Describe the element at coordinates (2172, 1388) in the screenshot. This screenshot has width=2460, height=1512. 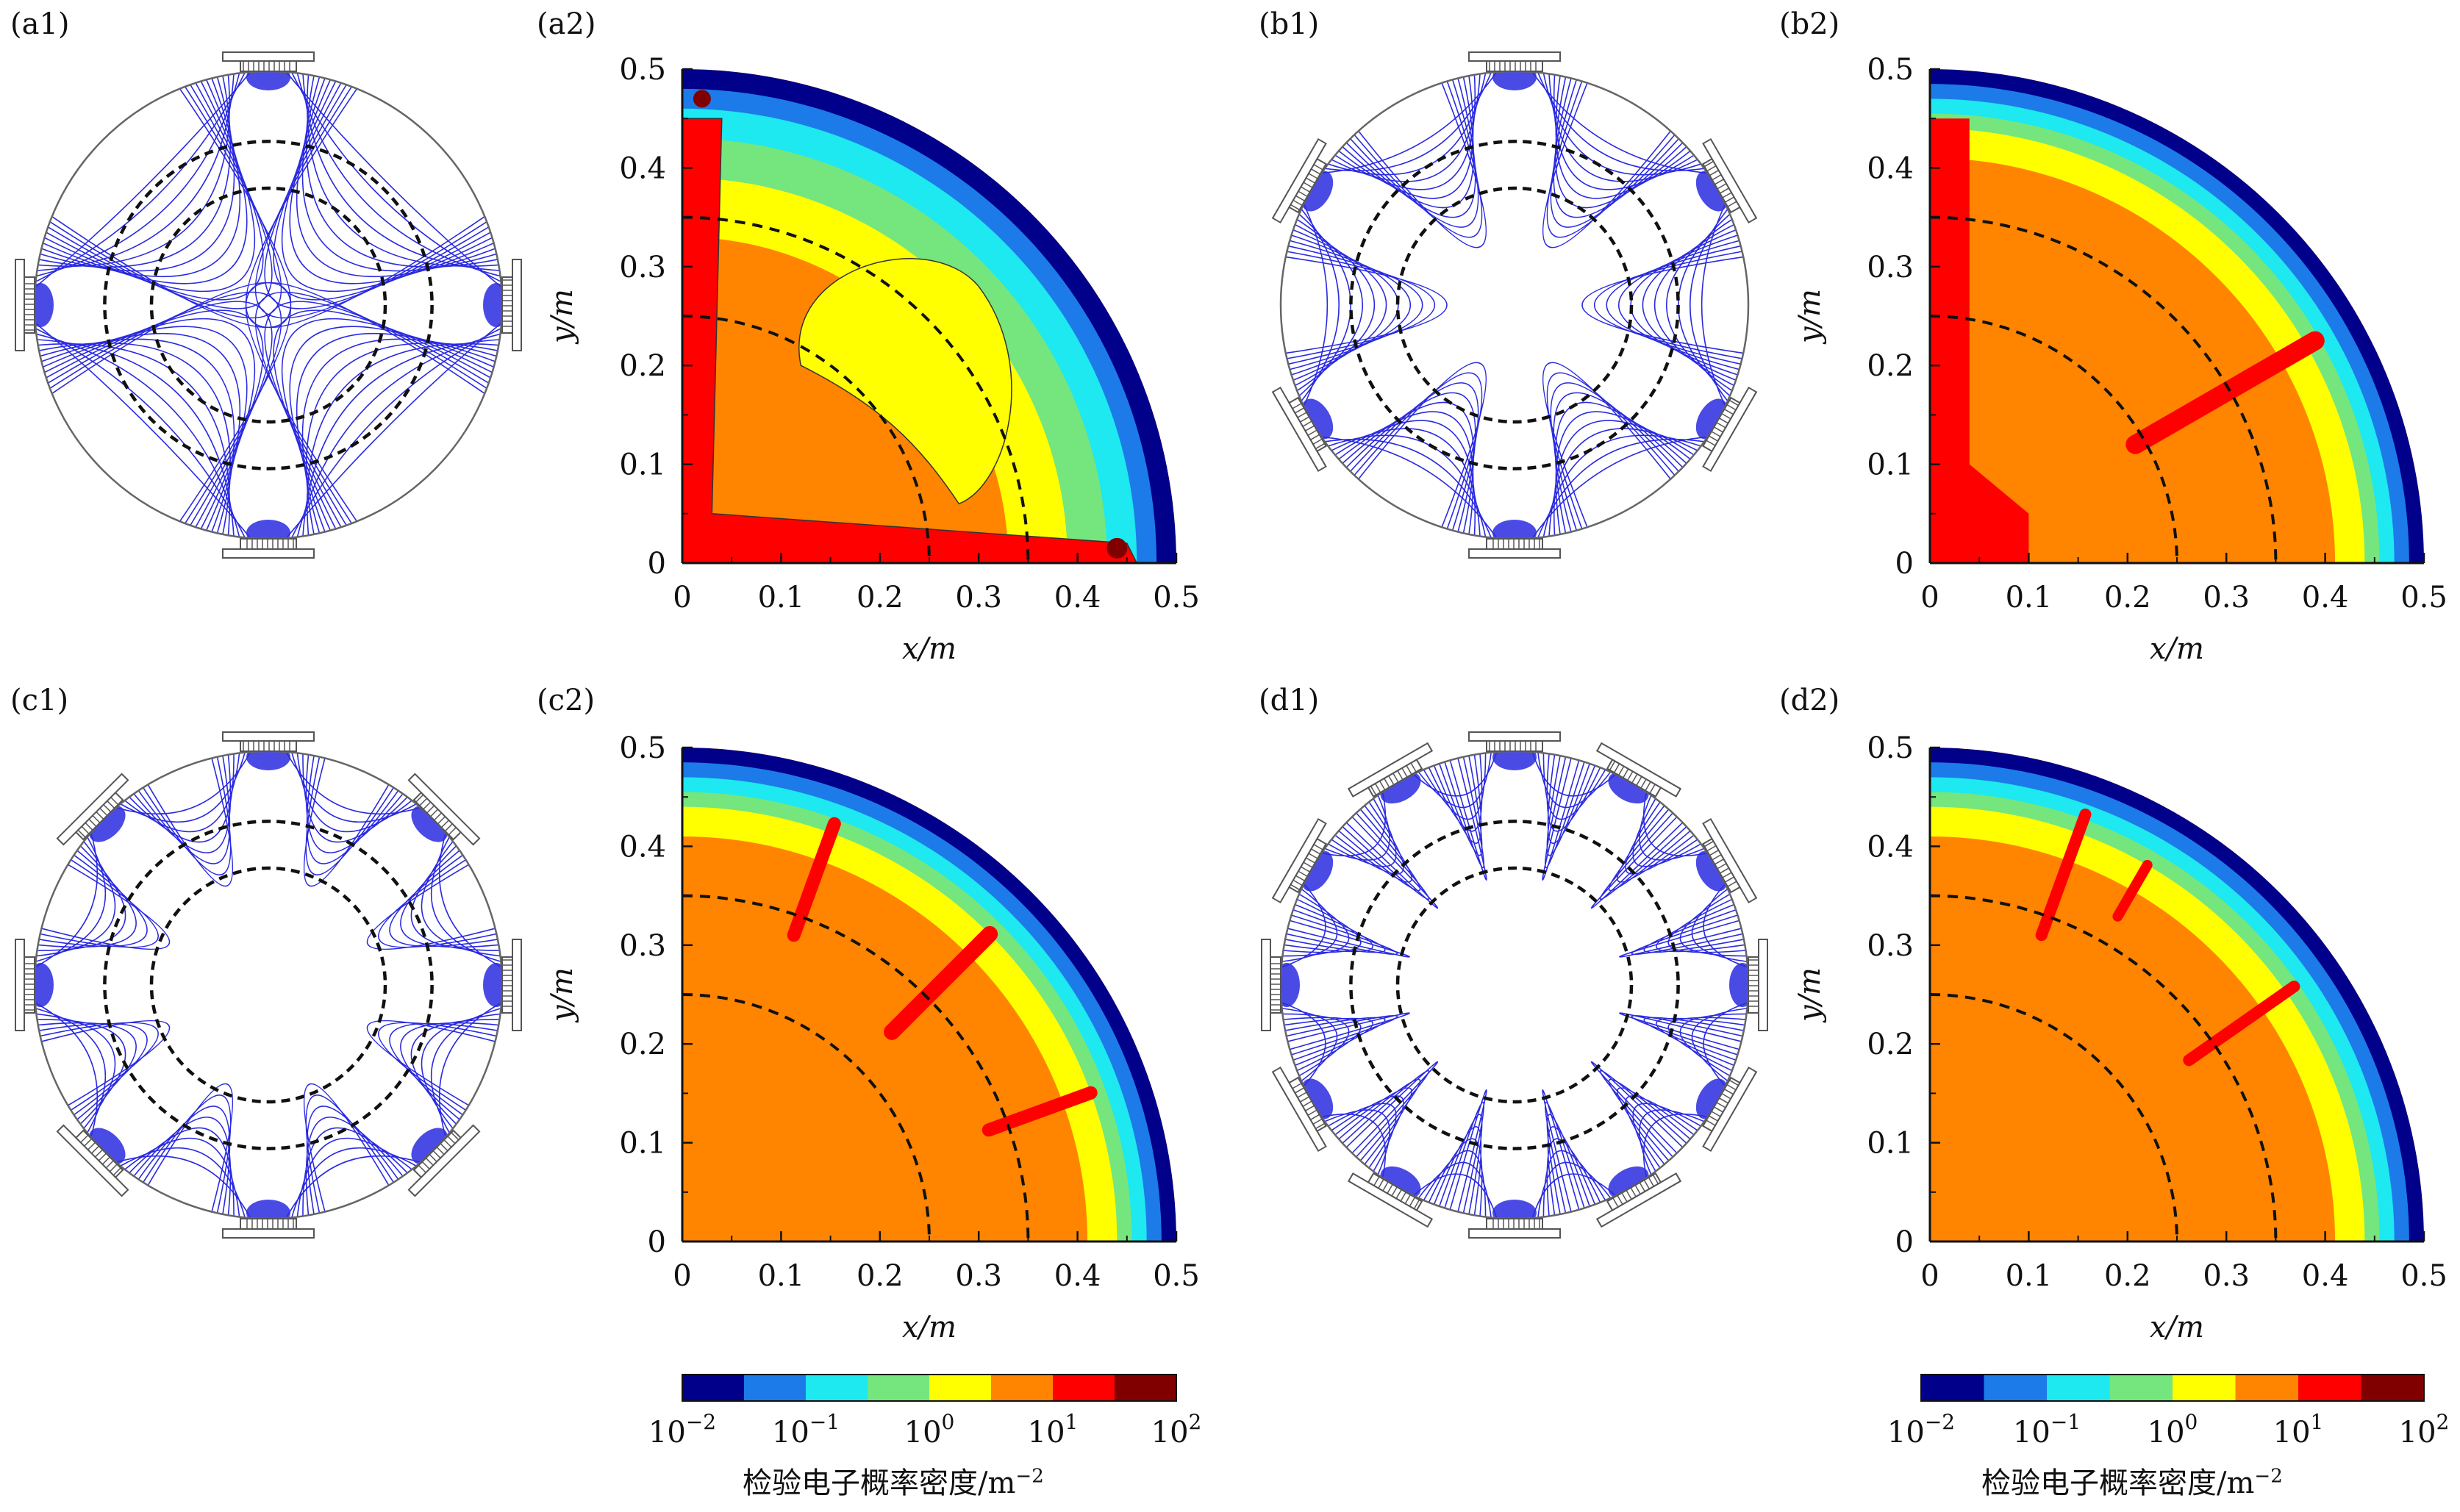
I see `colorbar-frame` at that location.